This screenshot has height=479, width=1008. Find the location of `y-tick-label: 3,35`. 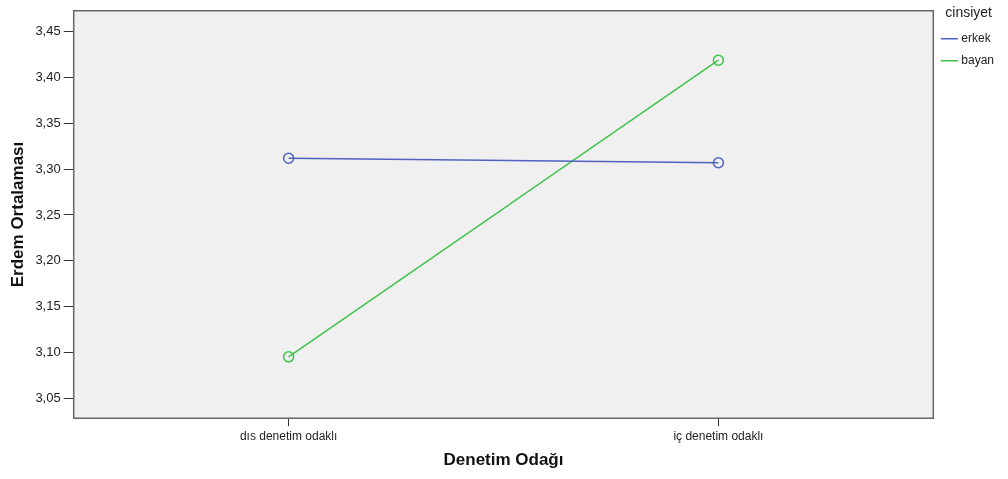

y-tick-label: 3,35 is located at coordinates (48, 122).